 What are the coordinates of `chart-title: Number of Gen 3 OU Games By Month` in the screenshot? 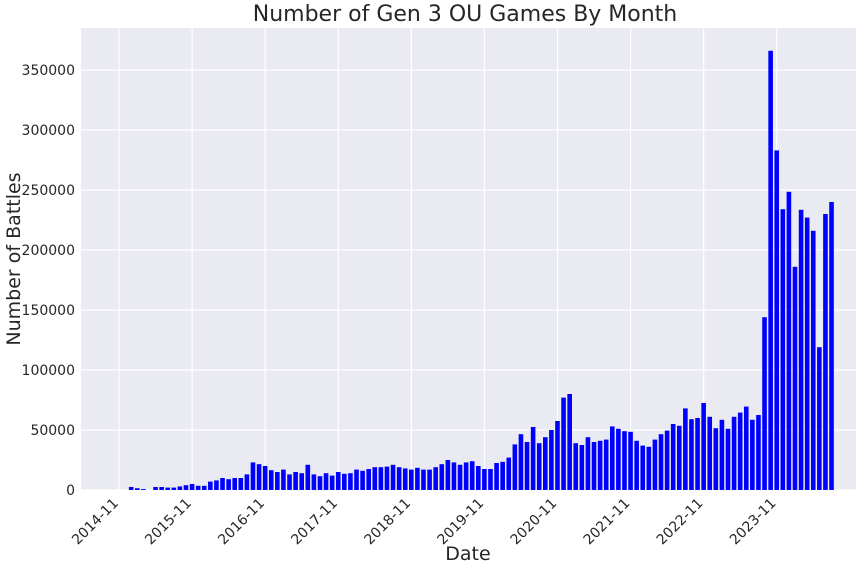 It's located at (465, 14).